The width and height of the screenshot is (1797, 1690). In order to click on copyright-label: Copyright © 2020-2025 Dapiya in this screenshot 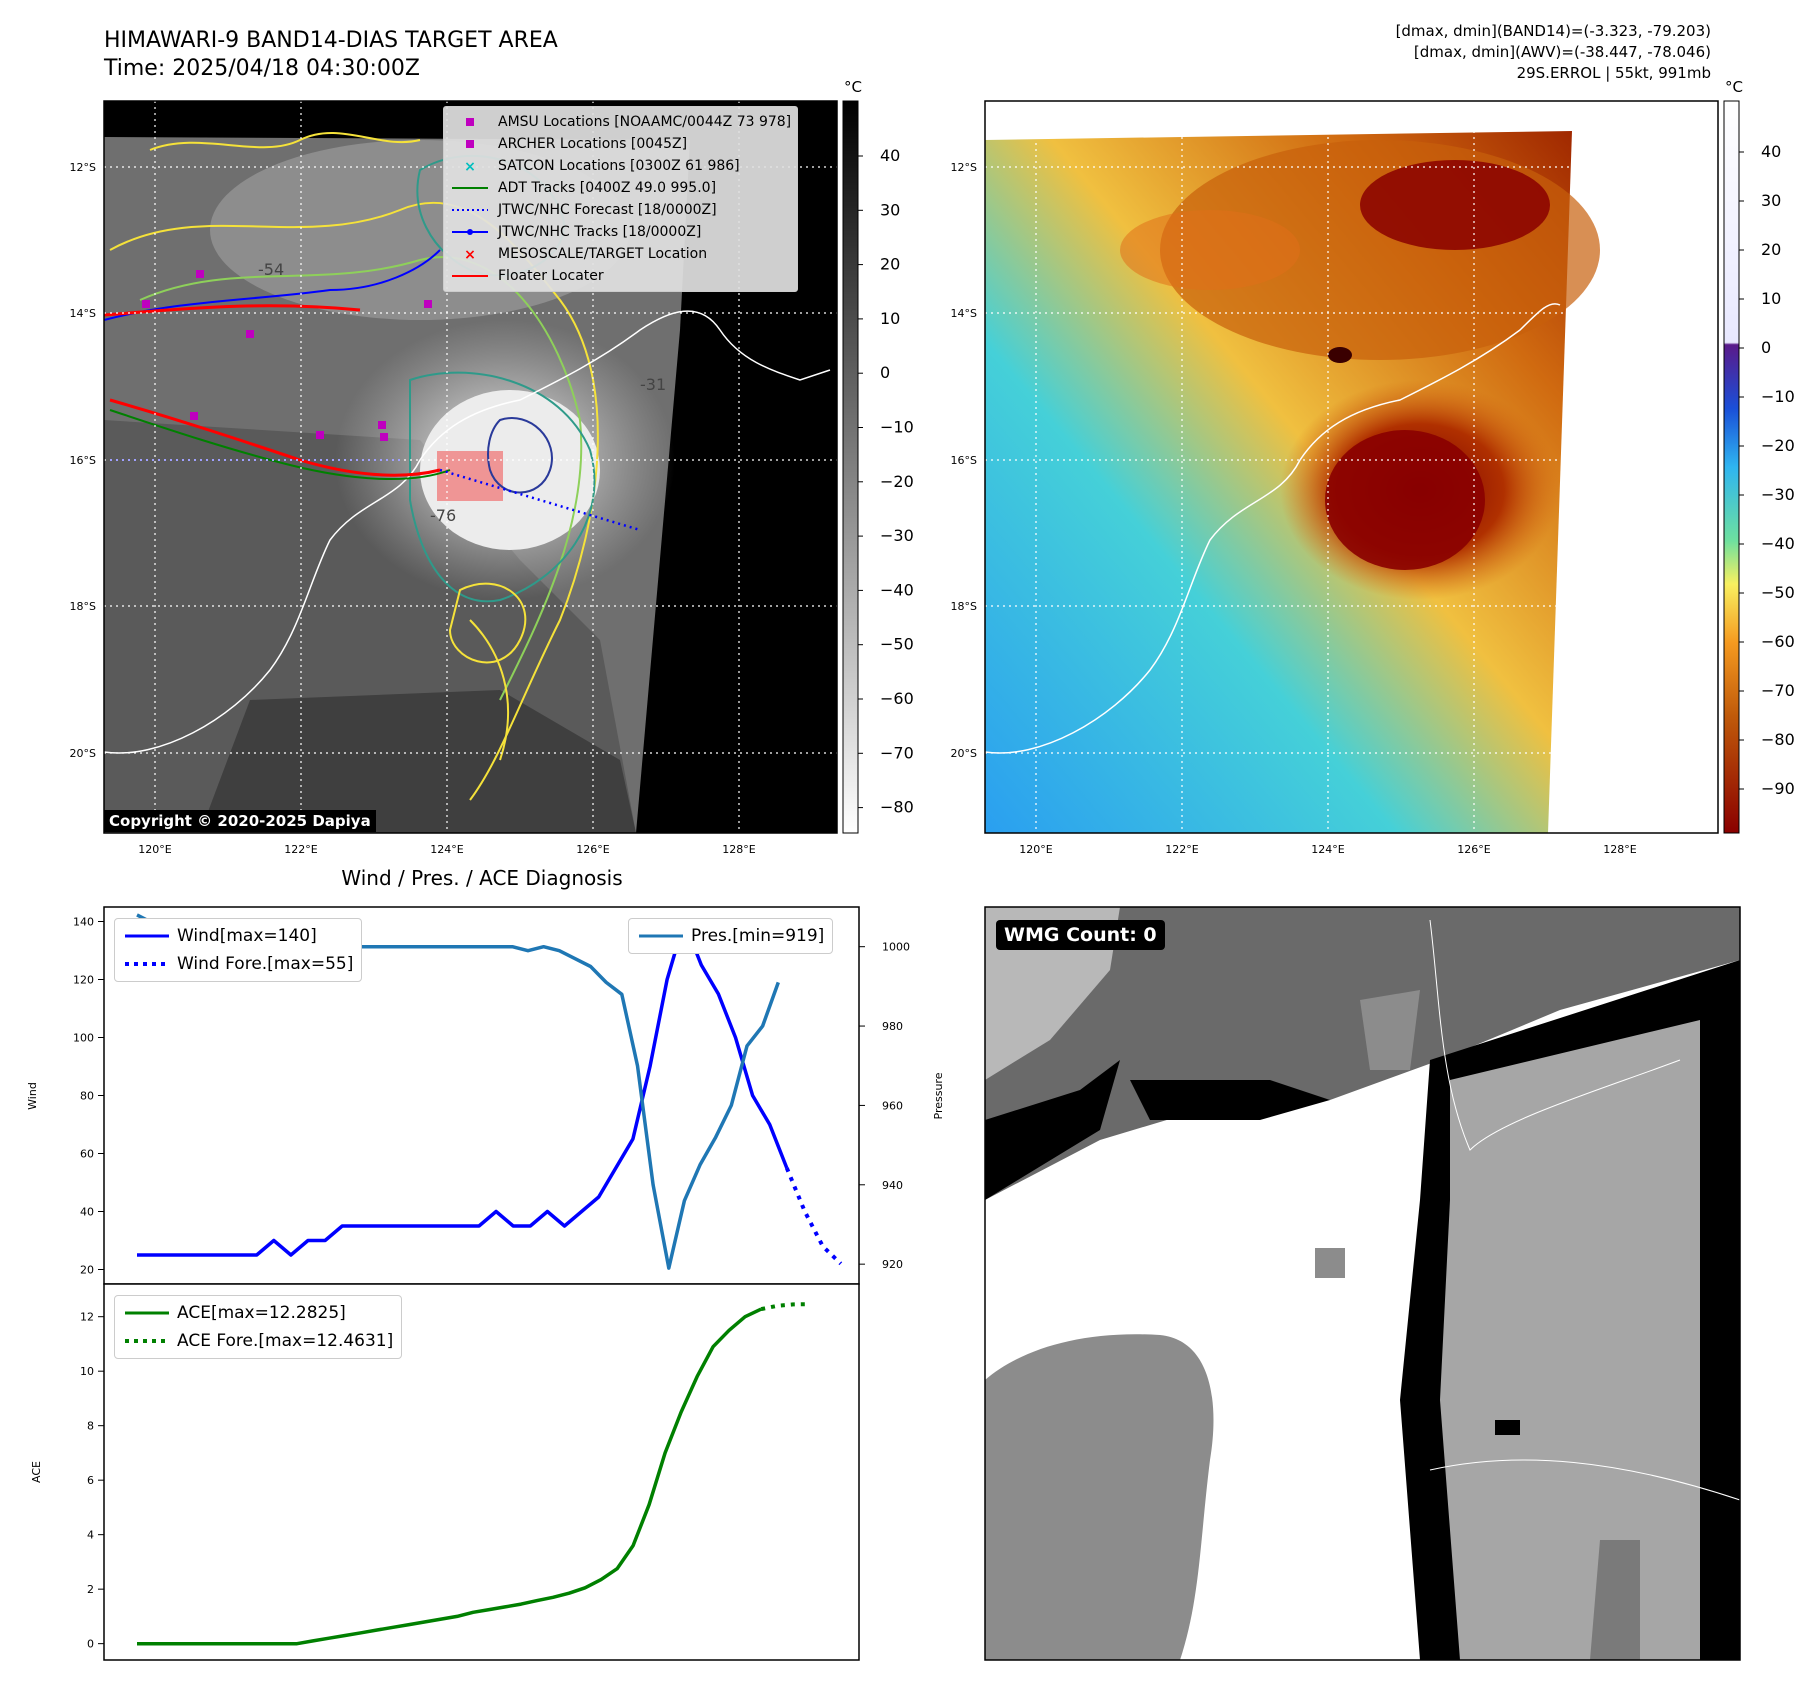, I will do `click(240, 821)`.